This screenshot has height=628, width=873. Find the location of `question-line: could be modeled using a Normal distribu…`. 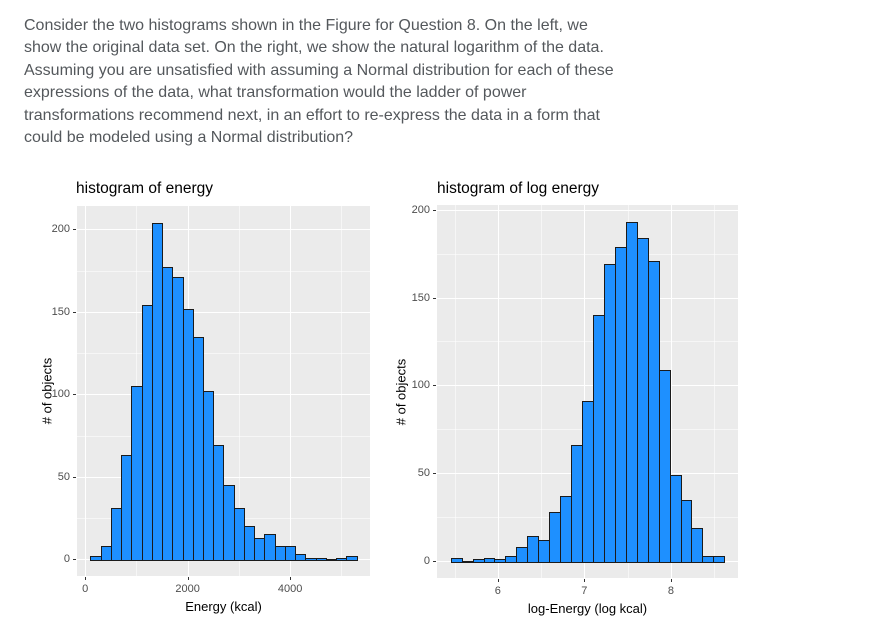

question-line: could be modeled using a Normal distribu… is located at coordinates (189, 138).